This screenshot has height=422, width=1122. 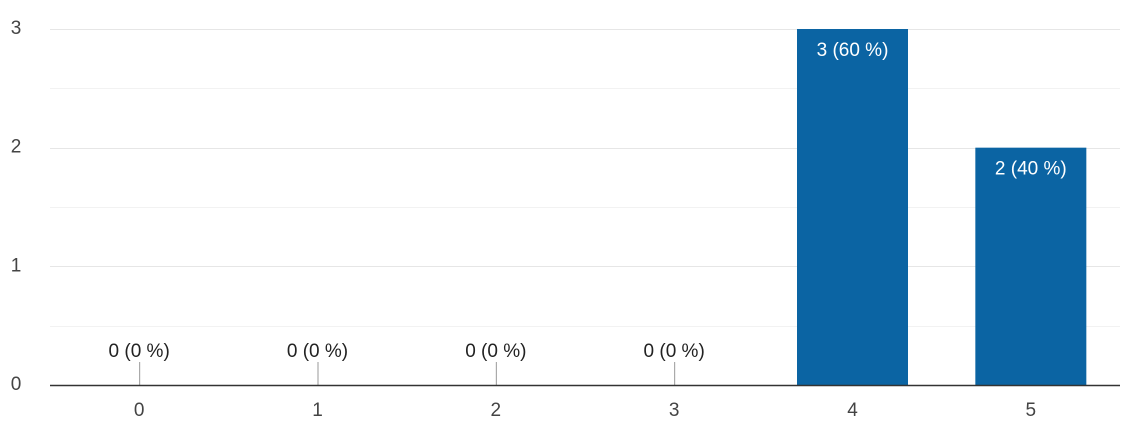 I want to click on y-tick-label: 2, so click(x=16, y=147).